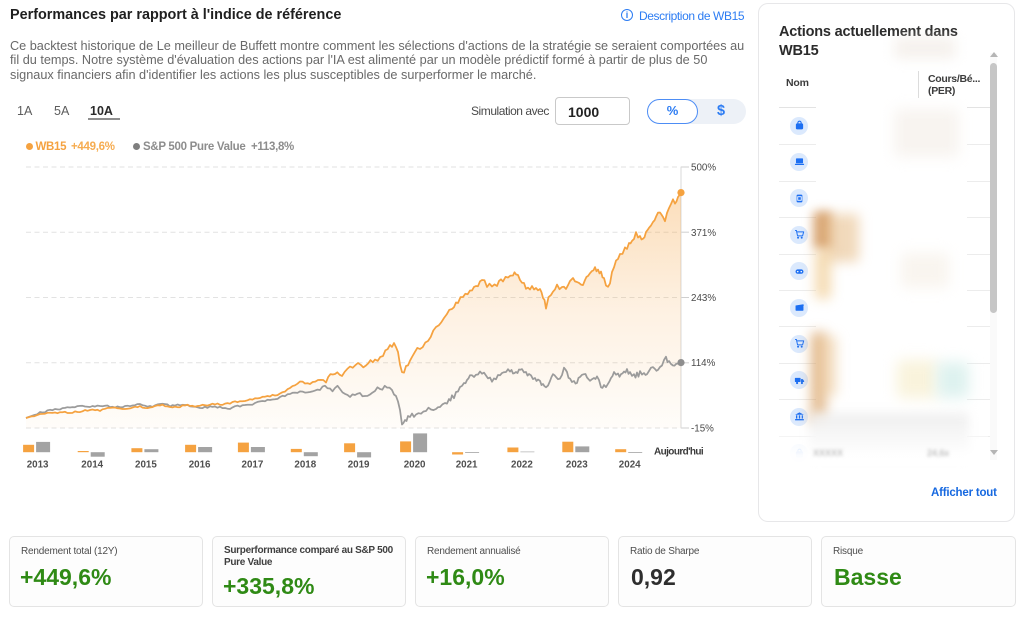 The image size is (1024, 618). I want to click on svg-text: 371%, so click(703, 233).